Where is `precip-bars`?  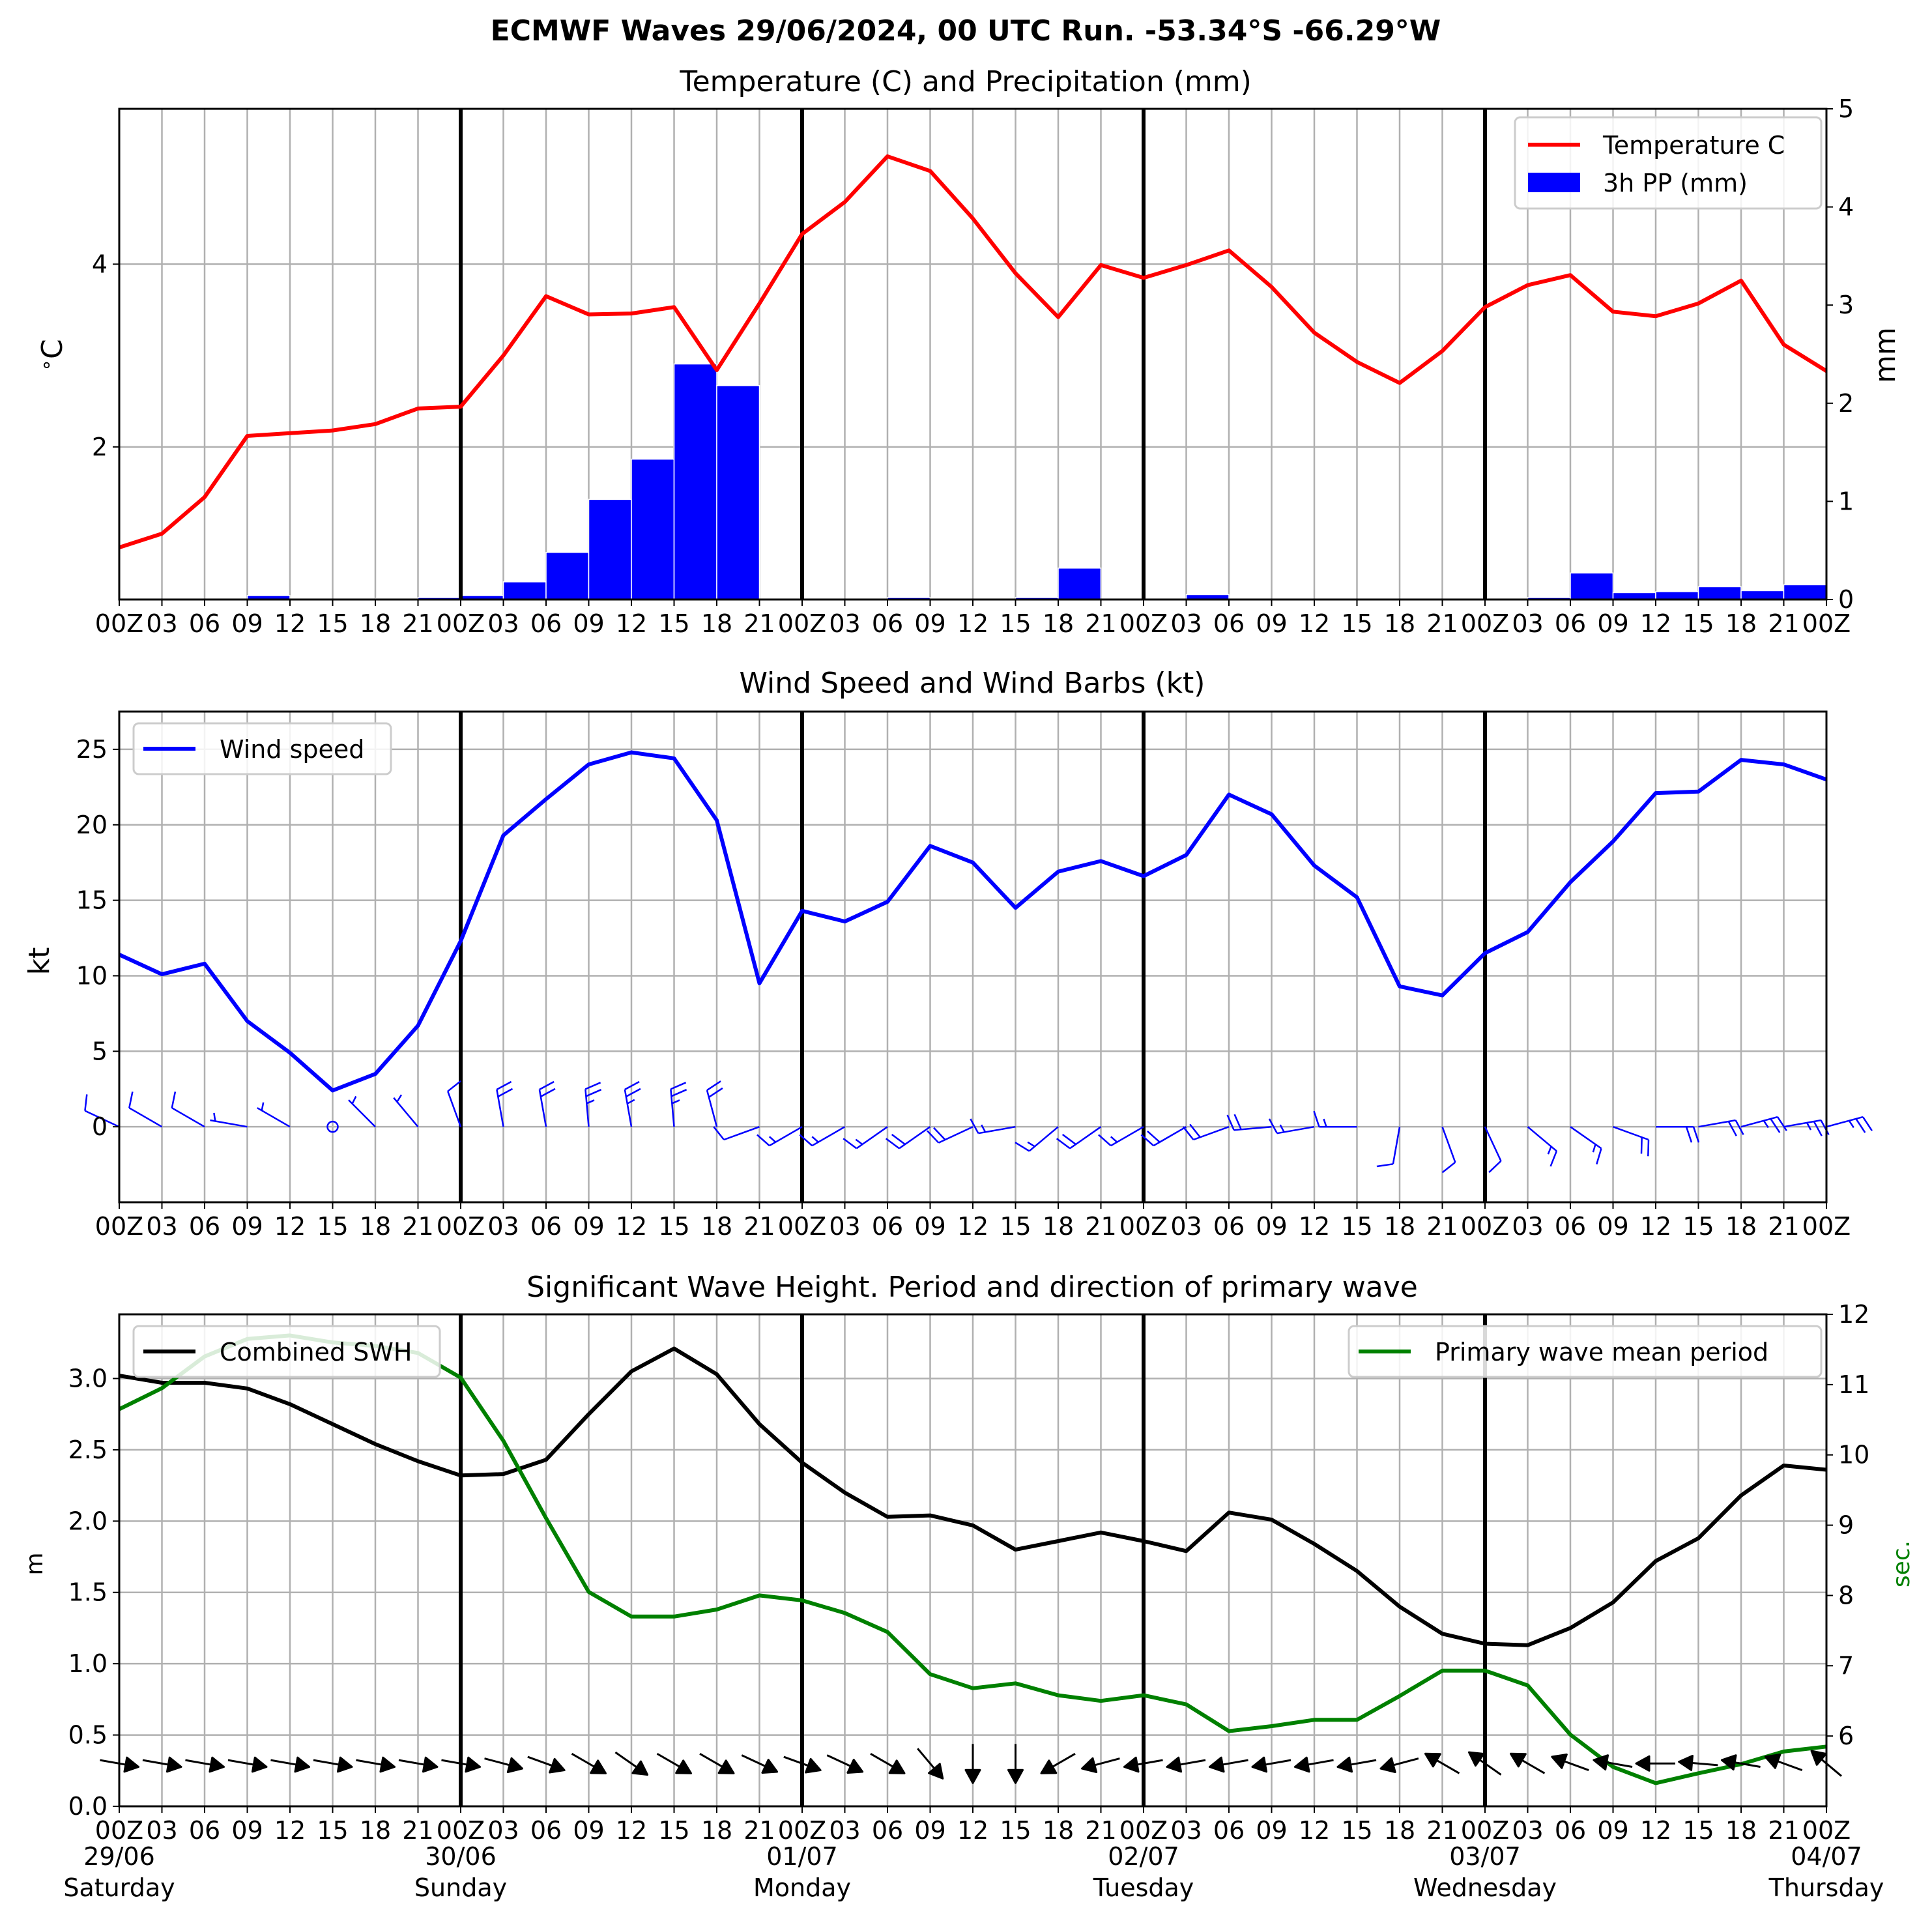 precip-bars is located at coordinates (1036, 481).